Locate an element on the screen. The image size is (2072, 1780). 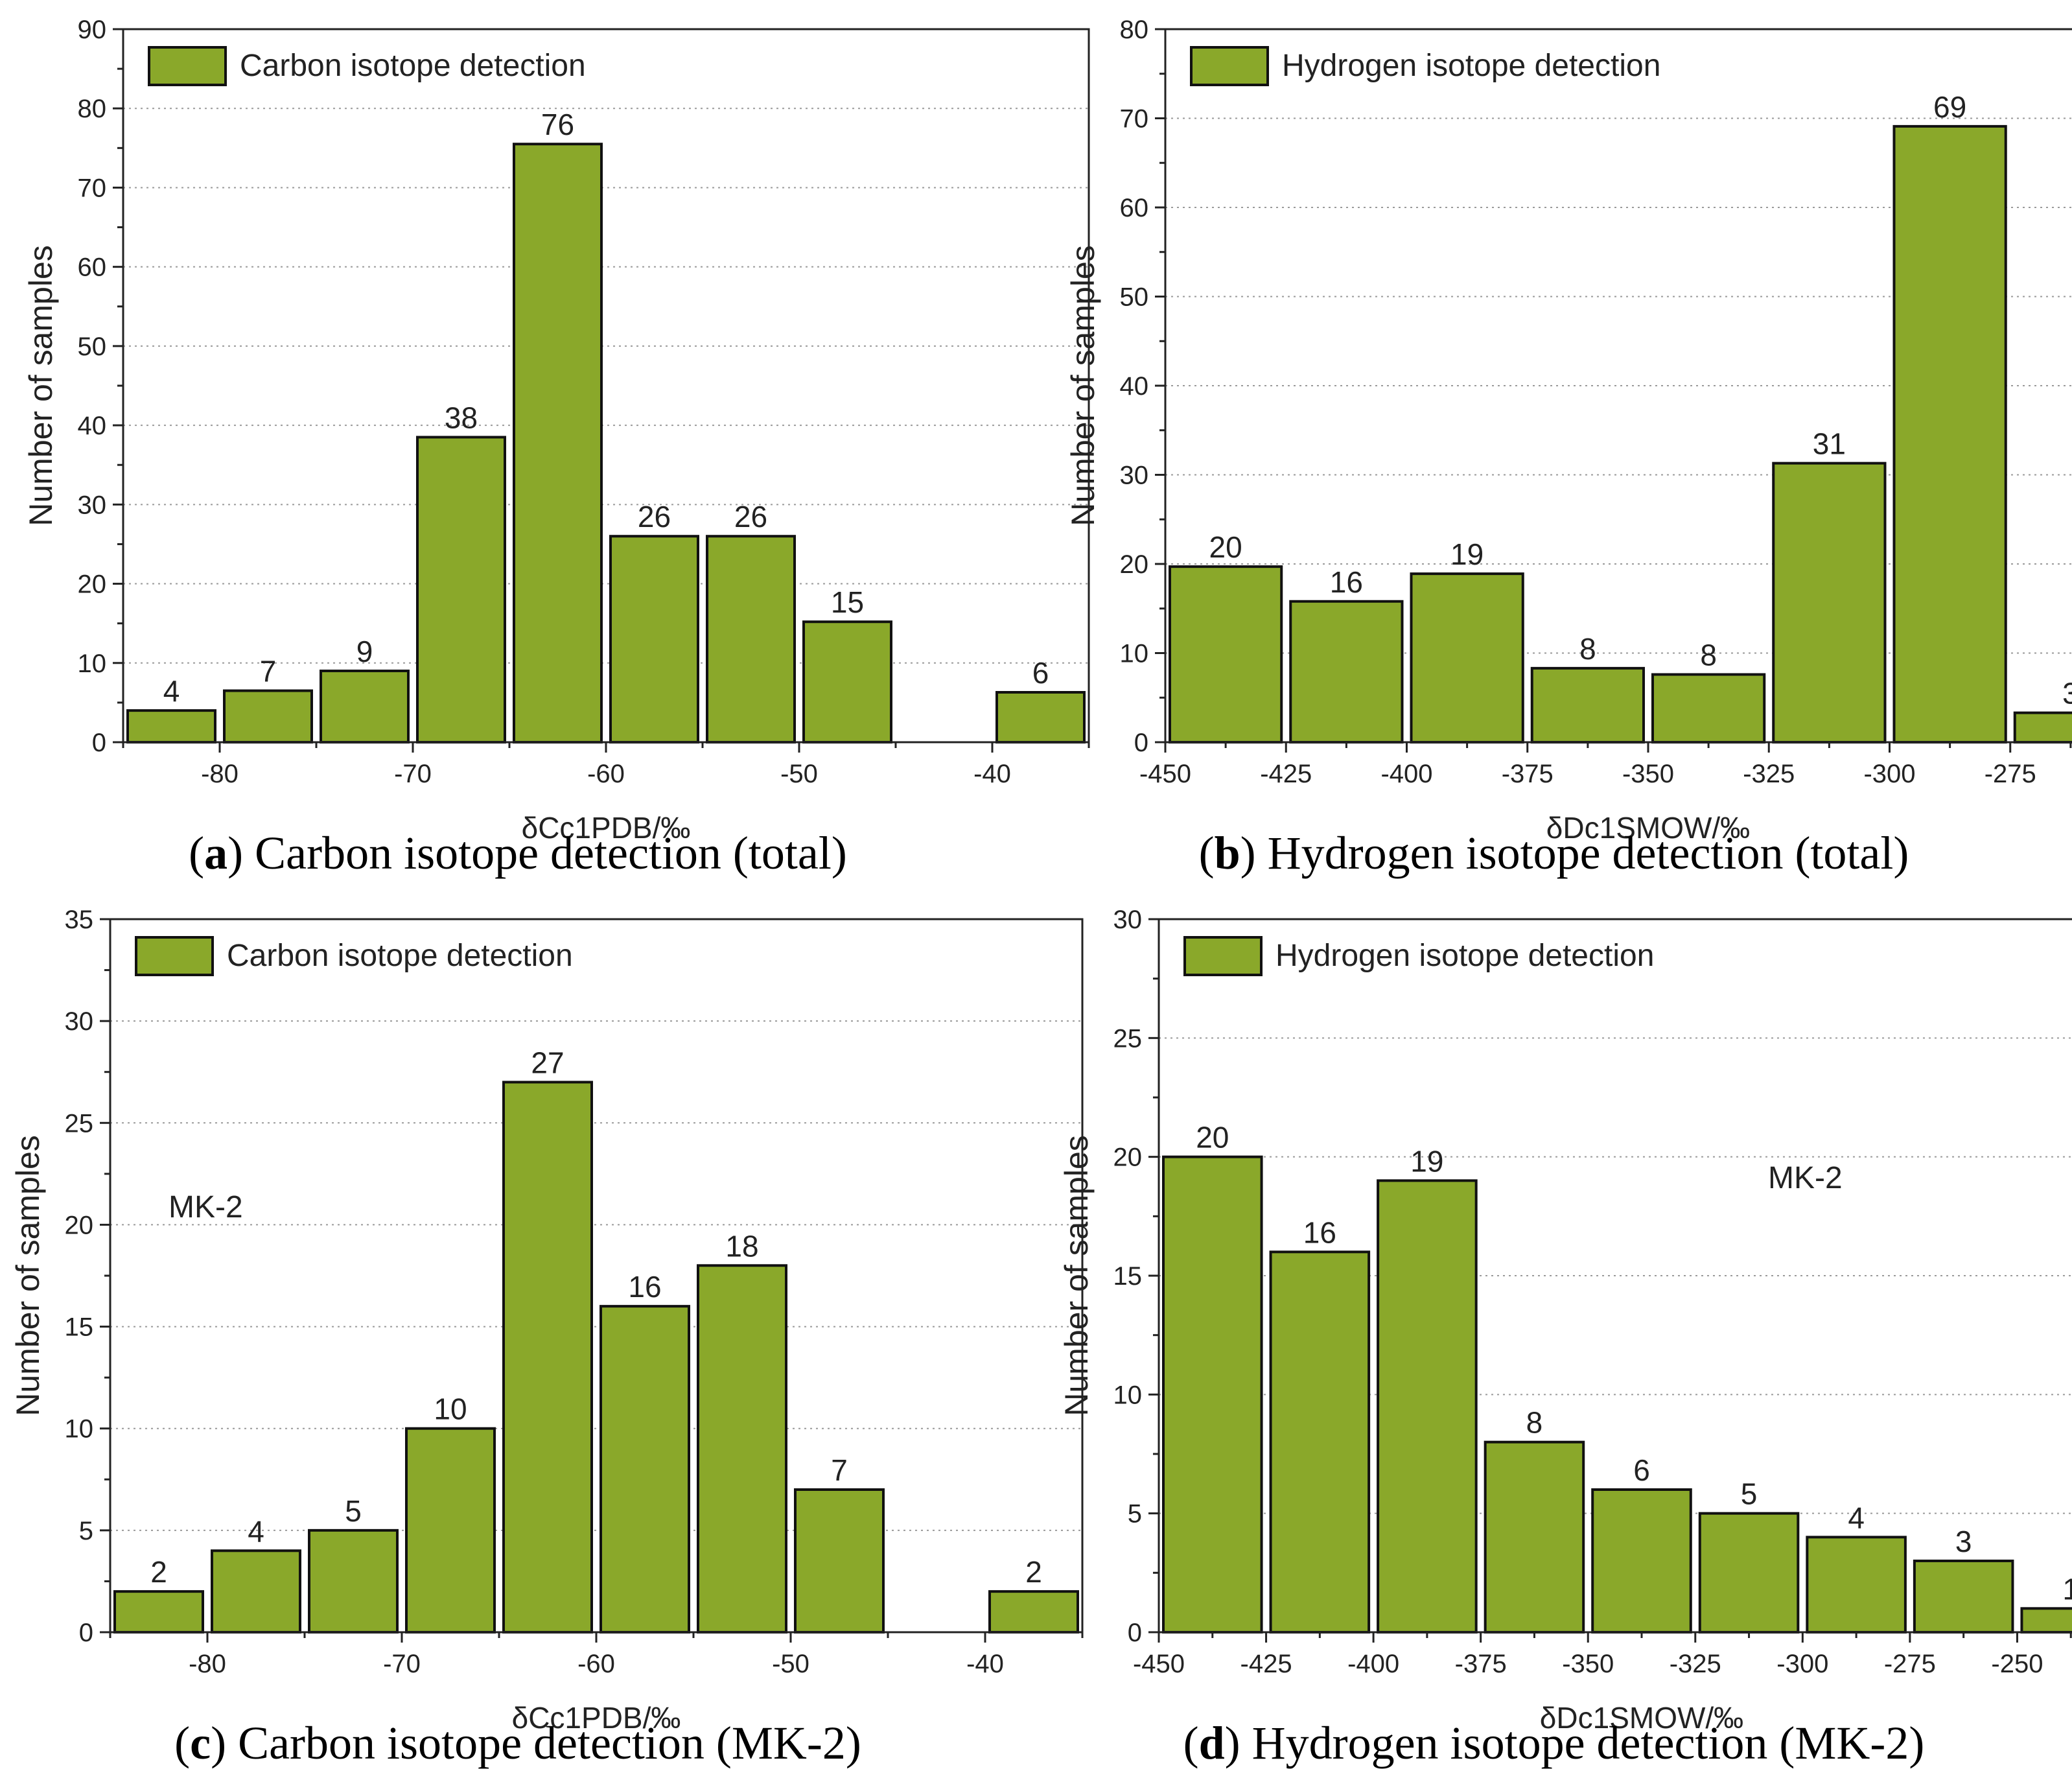
caption-b-letter: b is located at coordinates (1227, 853).